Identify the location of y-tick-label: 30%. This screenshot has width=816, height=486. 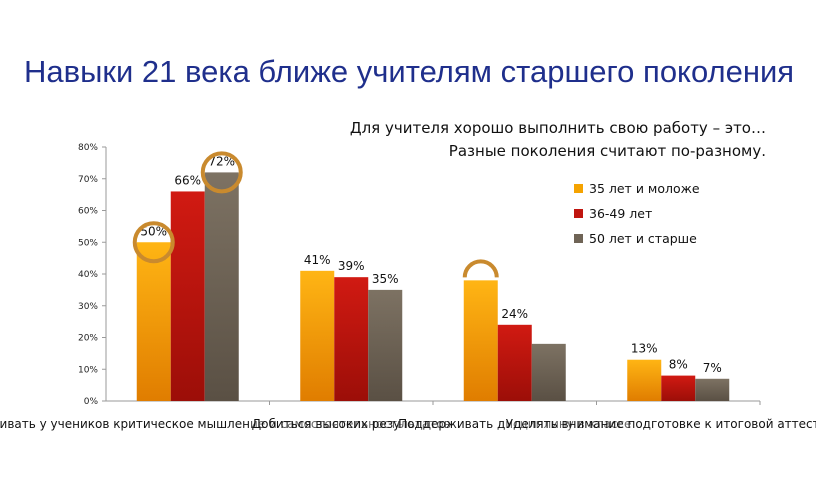
(88, 307).